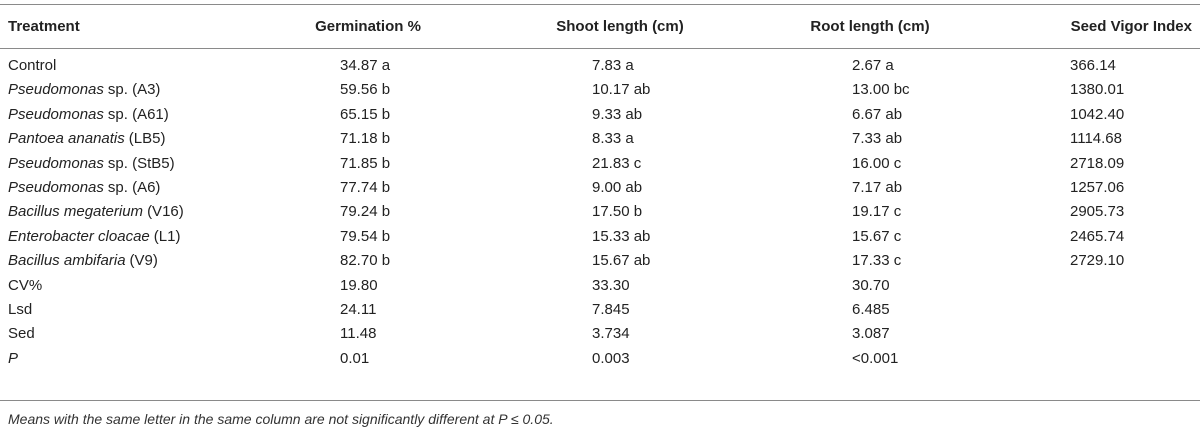 The width and height of the screenshot is (1200, 437). Describe the element at coordinates (617, 163) in the screenshot. I see `value-cell: 21.83 c` at that location.